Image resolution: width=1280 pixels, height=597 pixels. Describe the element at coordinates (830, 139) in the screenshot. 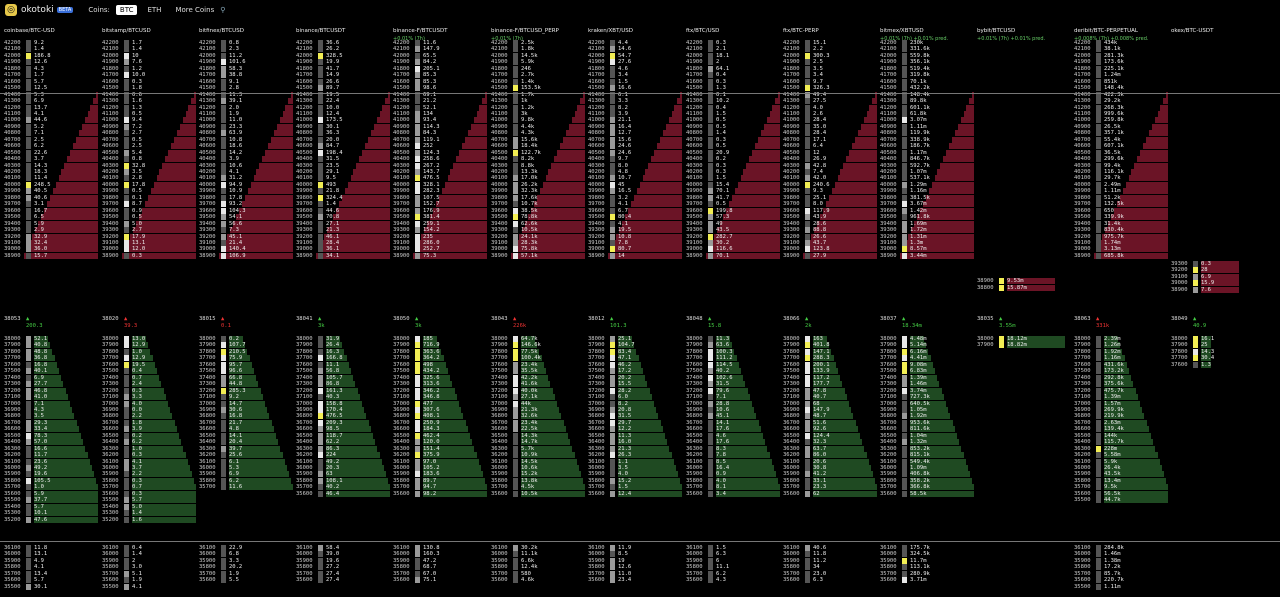

I see `ask-row: 40700 17.1` at that location.